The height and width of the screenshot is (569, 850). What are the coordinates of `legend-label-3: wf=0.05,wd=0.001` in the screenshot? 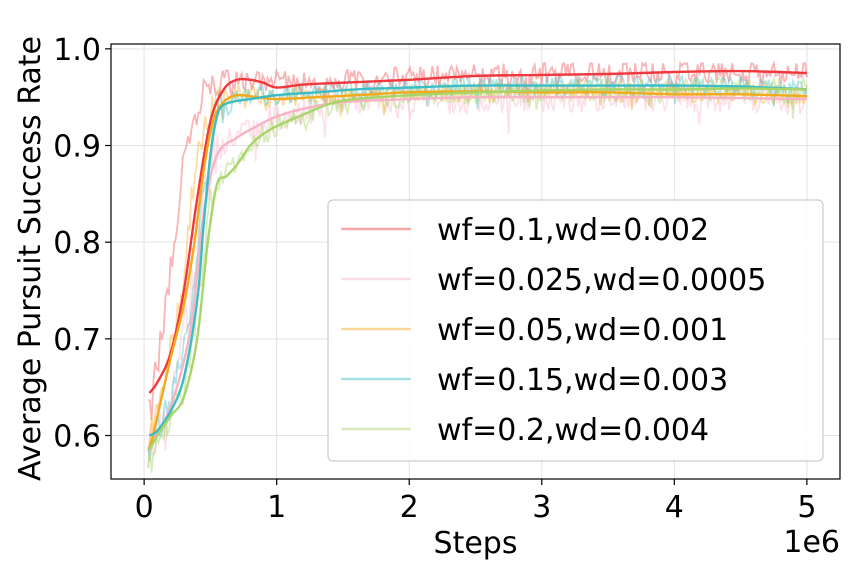 It's located at (582, 330).